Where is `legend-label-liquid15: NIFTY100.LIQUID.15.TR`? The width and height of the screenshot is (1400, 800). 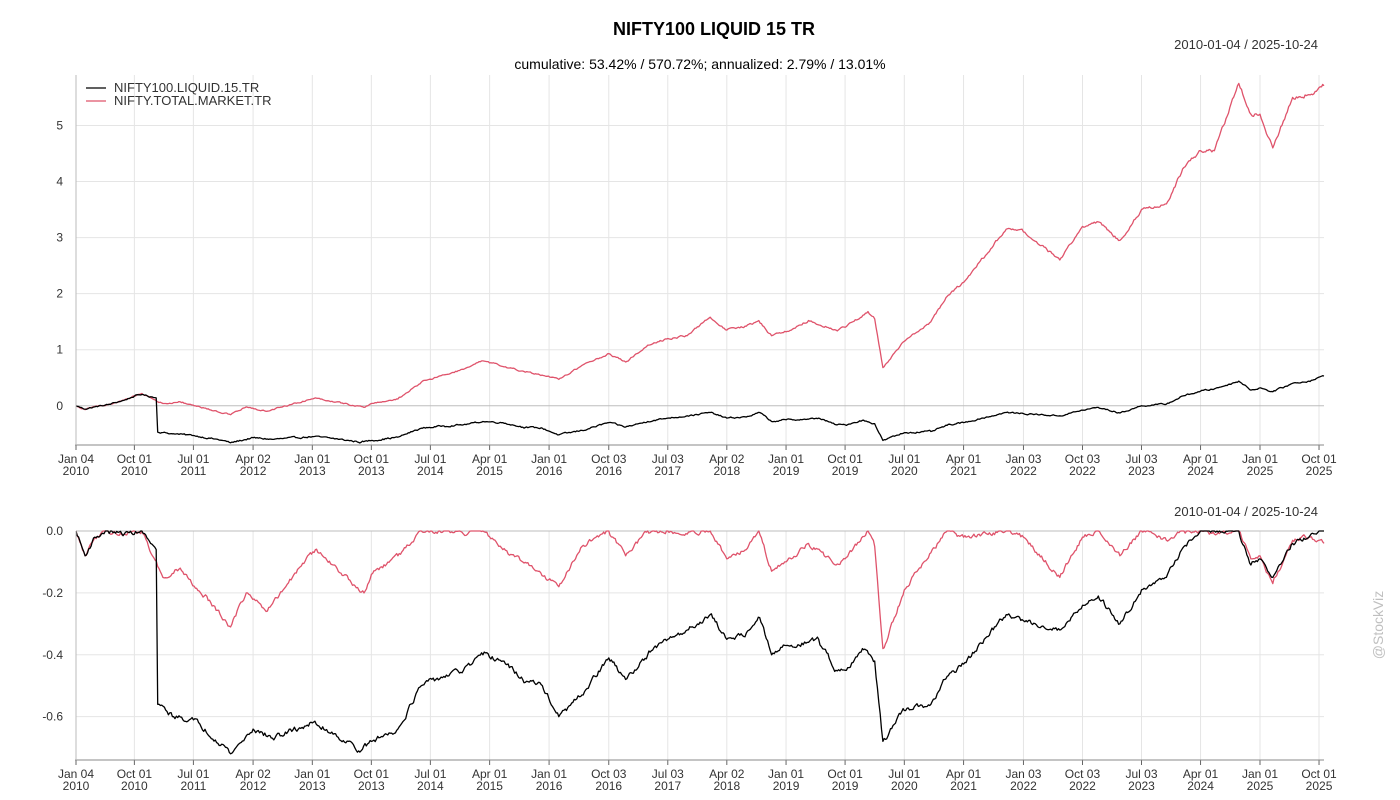 legend-label-liquid15: NIFTY100.LIQUID.15.TR is located at coordinates (186, 87).